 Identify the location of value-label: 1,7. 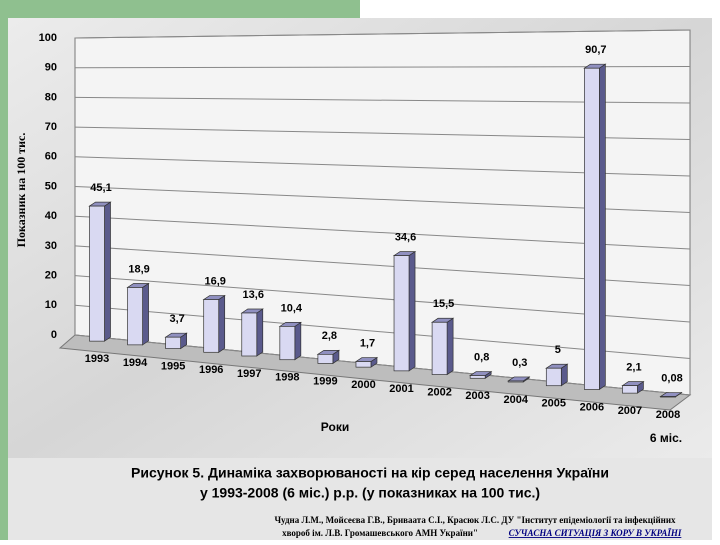
(367, 343).